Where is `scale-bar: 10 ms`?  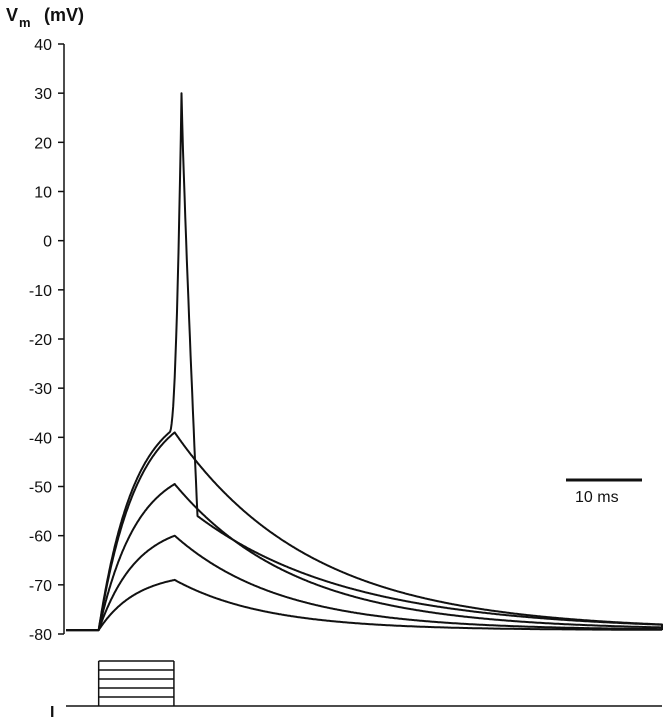
scale-bar: 10 ms is located at coordinates (604, 492).